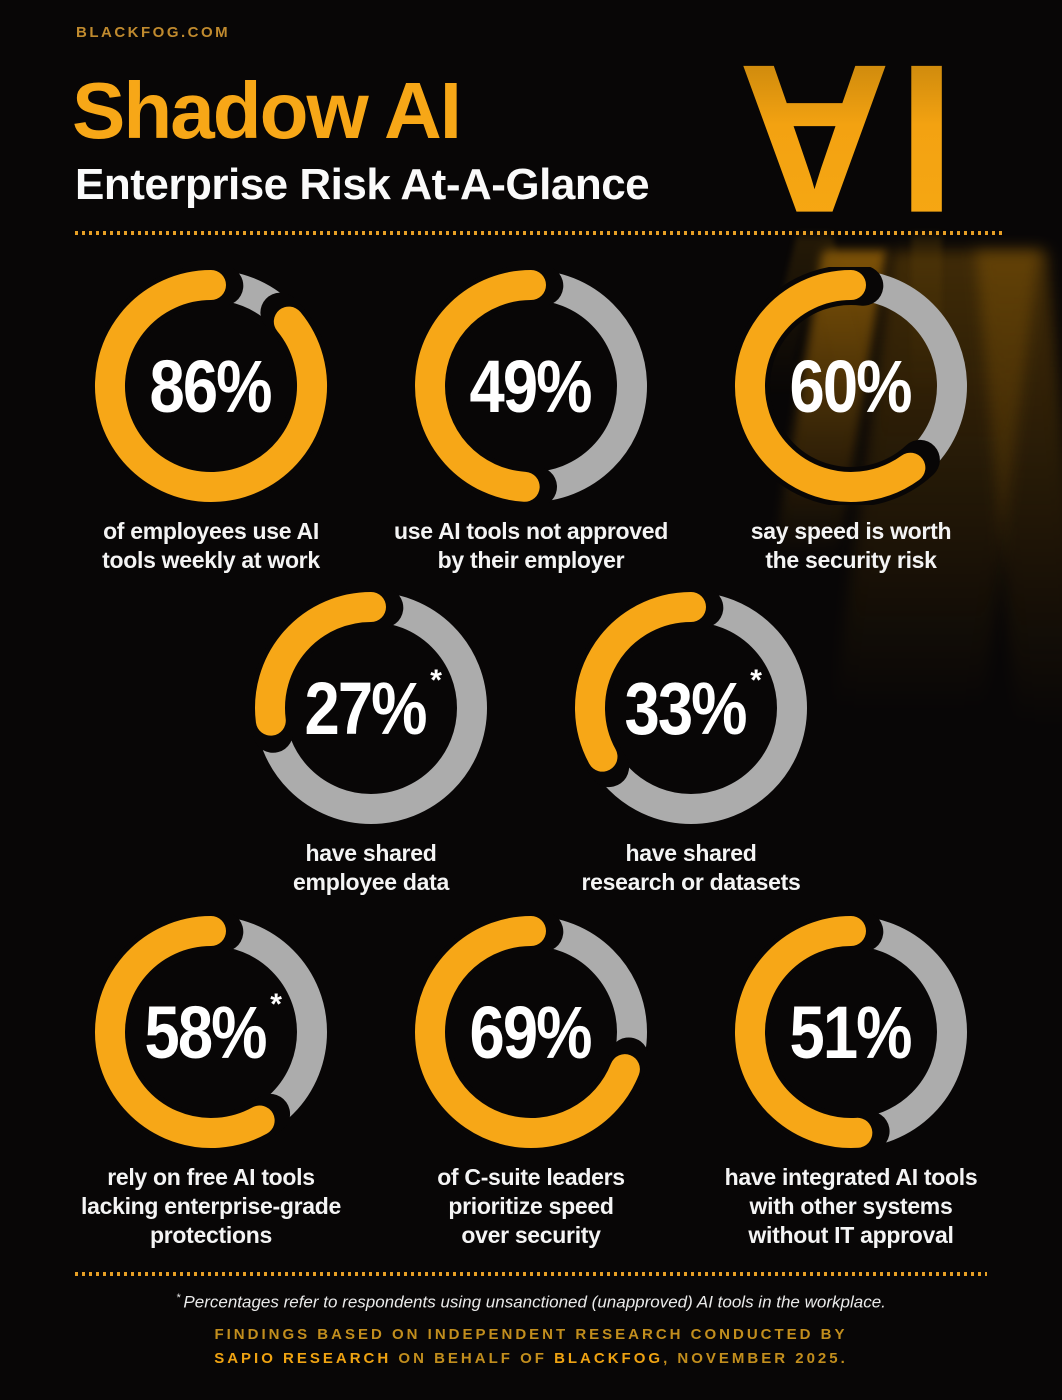 Image resolution: width=1062 pixels, height=1400 pixels. I want to click on stat-value-number: 60%, so click(850, 386).